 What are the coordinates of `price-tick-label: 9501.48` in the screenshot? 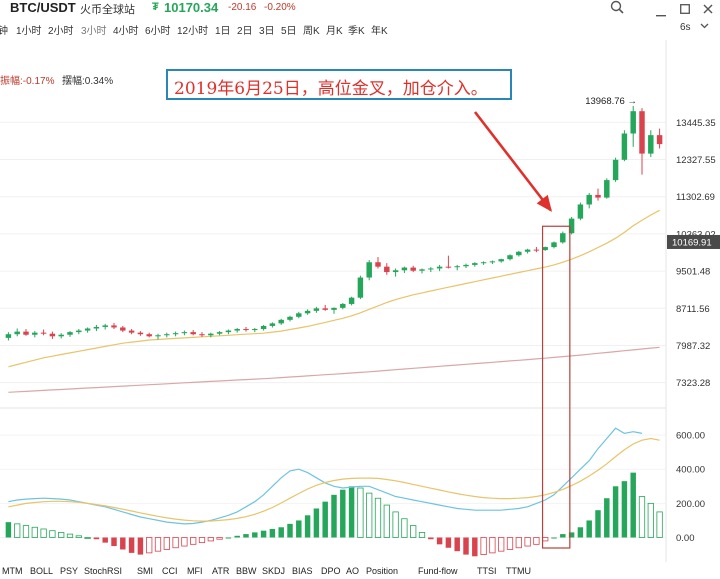 It's located at (693, 272).